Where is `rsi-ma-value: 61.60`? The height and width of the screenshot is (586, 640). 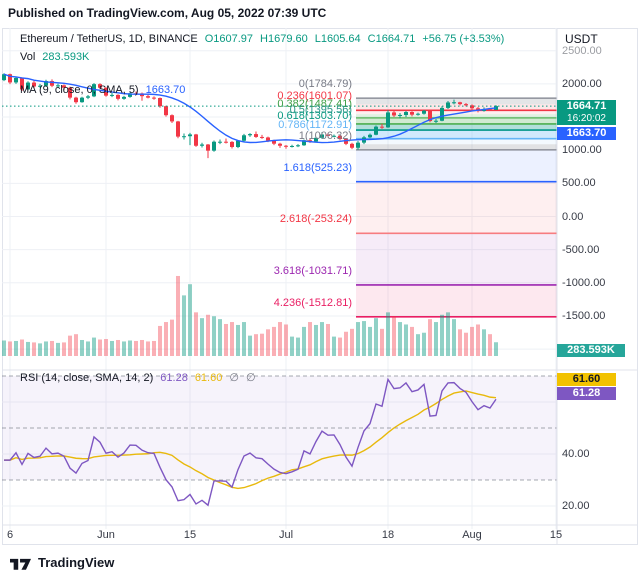 rsi-ma-value: 61.60 is located at coordinates (208, 377).